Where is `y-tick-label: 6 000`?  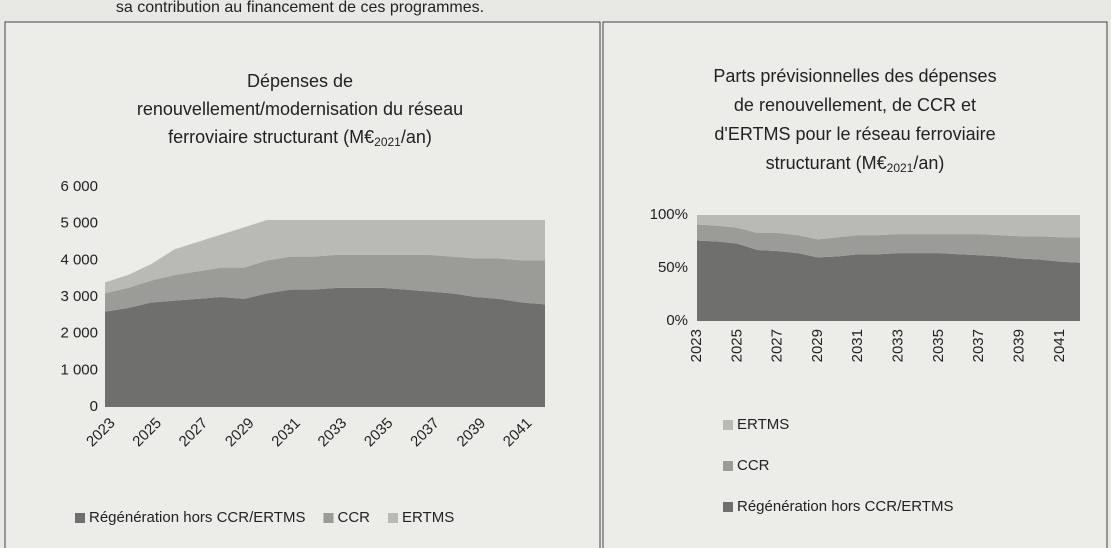 y-tick-label: 6 000 is located at coordinates (79, 186).